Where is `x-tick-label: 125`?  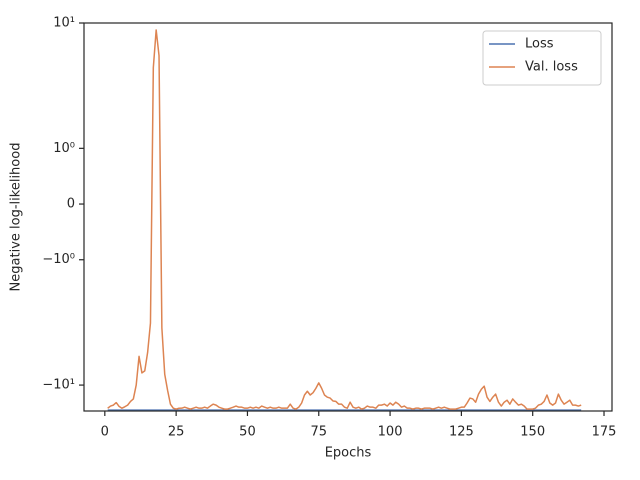 x-tick-label: 125 is located at coordinates (461, 432).